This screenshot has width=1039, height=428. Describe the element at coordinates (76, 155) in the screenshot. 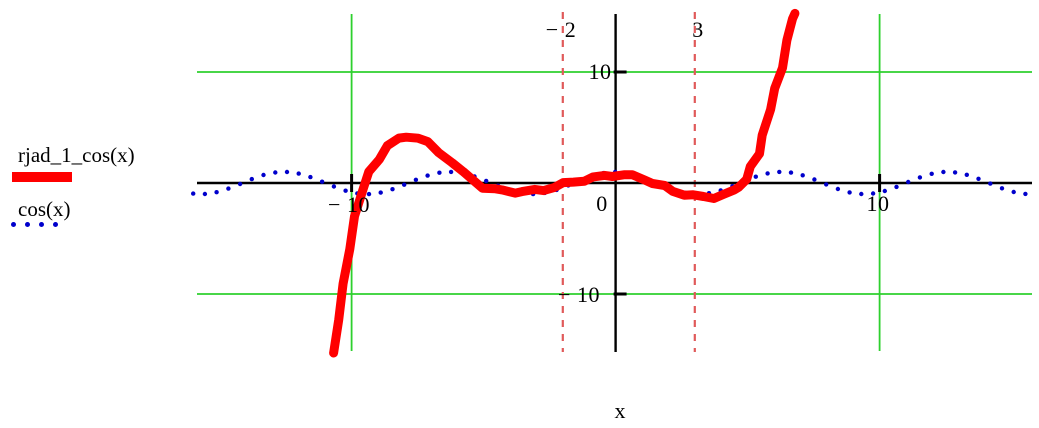

I see `legend-label-series-1: rjad_1_cos(x)` at that location.